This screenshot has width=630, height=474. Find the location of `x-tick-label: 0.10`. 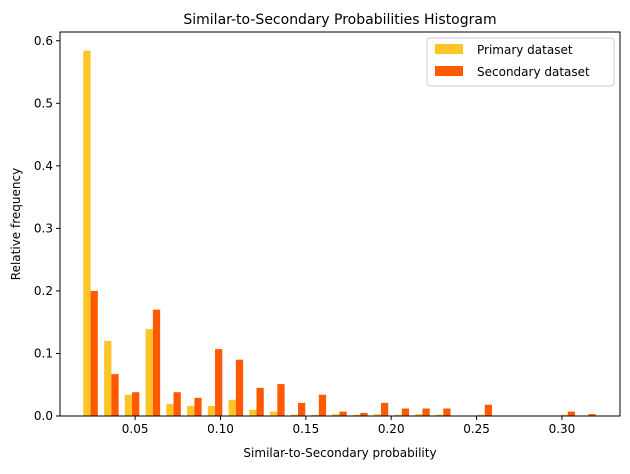

x-tick-label: 0.10 is located at coordinates (220, 429).